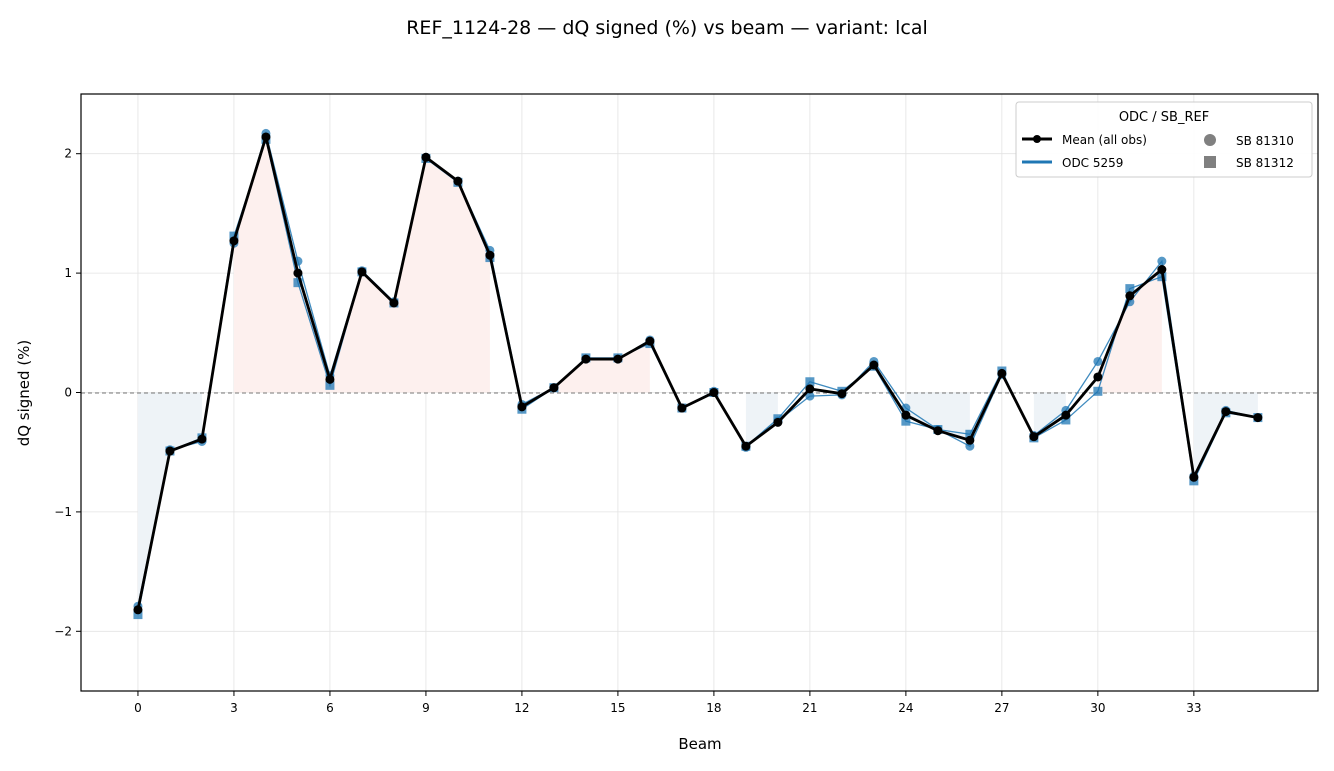 Image resolution: width=1334 pixels, height=771 pixels. What do you see at coordinates (1210, 140) in the screenshot?
I see `circle-marker-icon` at bounding box center [1210, 140].